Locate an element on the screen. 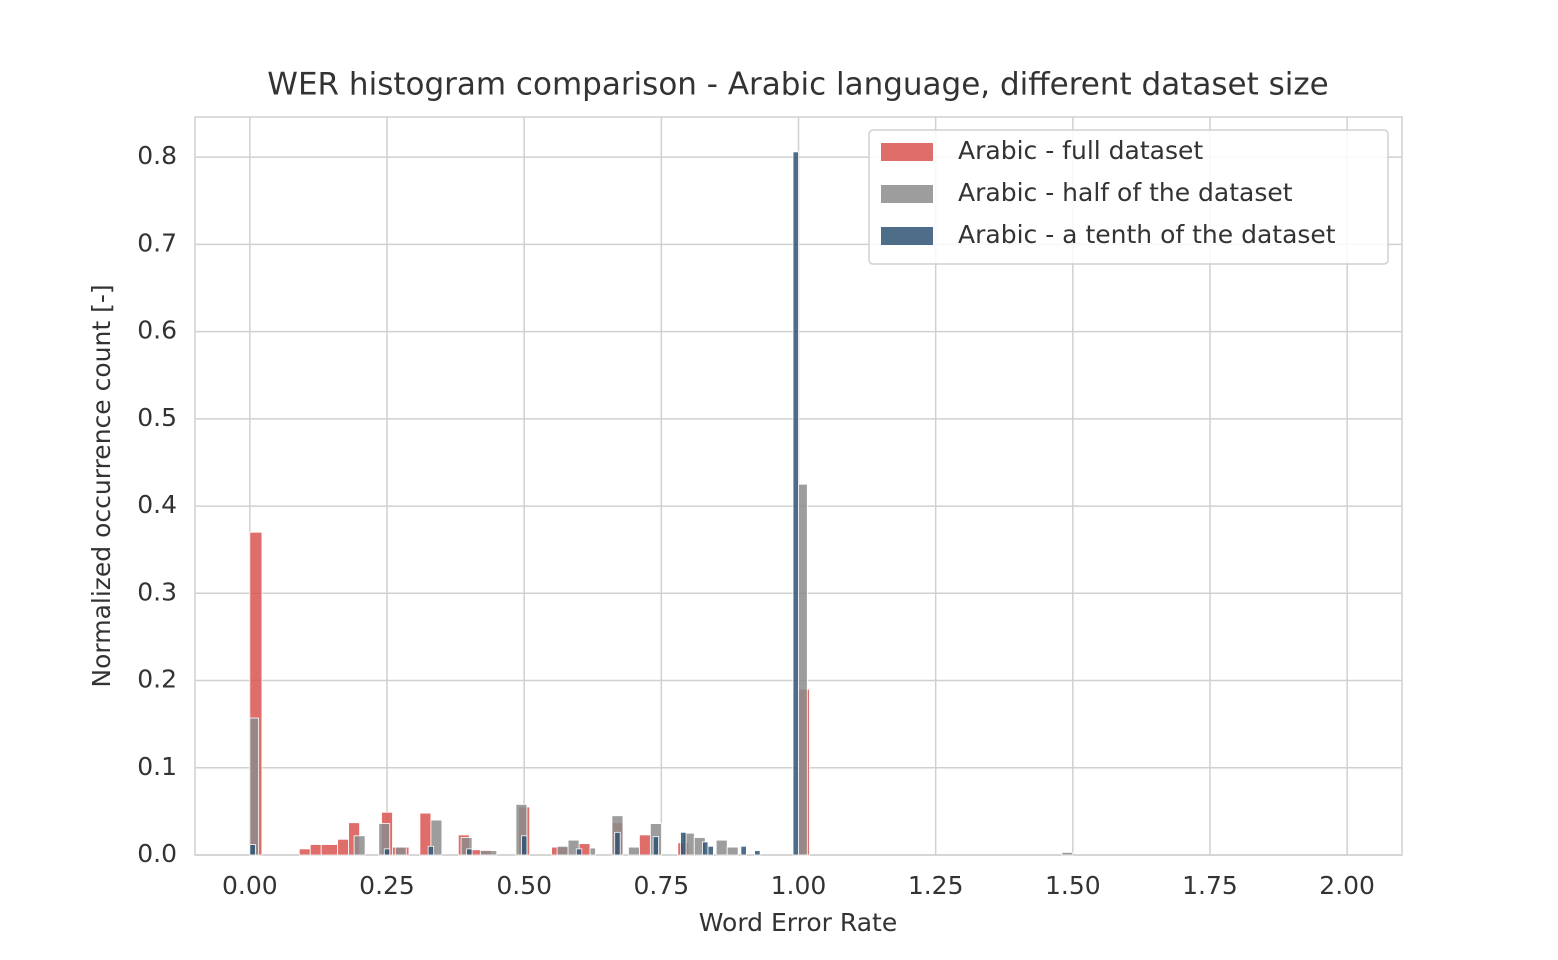 Image resolution: width=1558 pixels, height=960 pixels. x-tick-label: 1.50 is located at coordinates (1073, 885).